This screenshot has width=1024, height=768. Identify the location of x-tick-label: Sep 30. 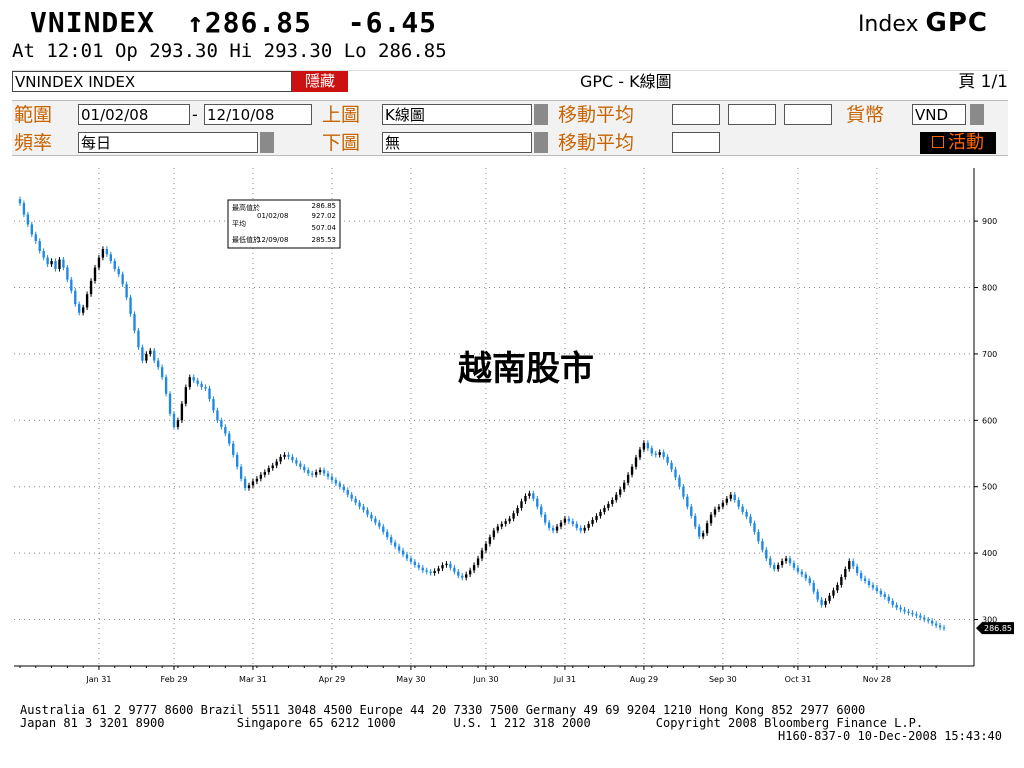
(723, 679).